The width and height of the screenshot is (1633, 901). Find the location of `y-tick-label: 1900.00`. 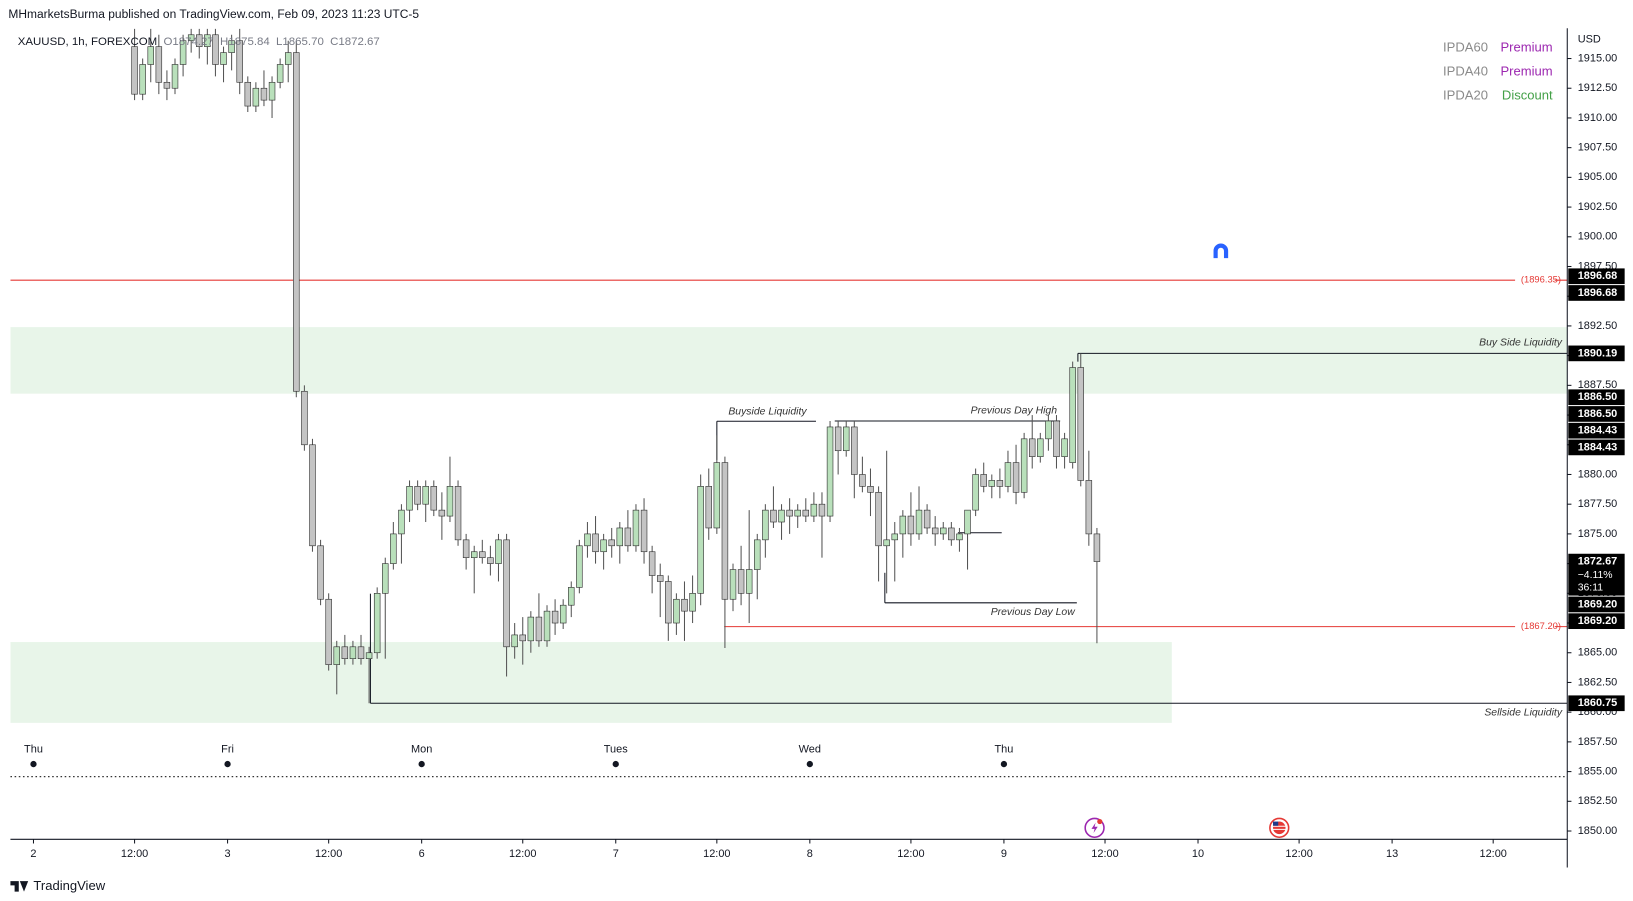

y-tick-label: 1900.00 is located at coordinates (1598, 237).